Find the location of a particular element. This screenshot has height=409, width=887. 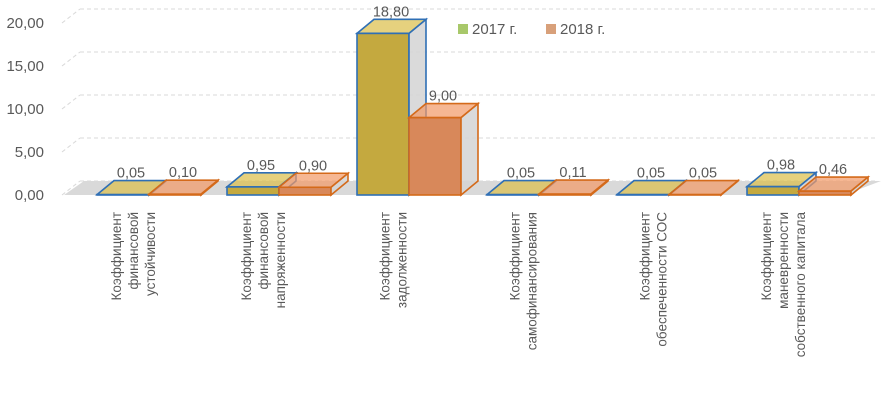

category-label-line: устойчивости is located at coordinates (150, 254).